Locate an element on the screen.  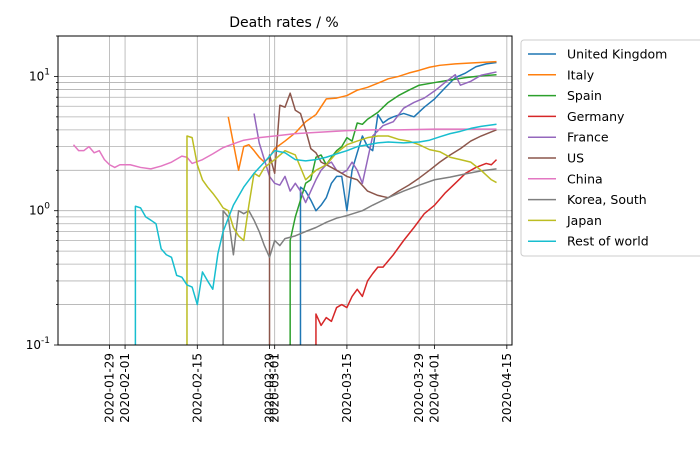
legend-label: Spain is located at coordinates (584, 95).